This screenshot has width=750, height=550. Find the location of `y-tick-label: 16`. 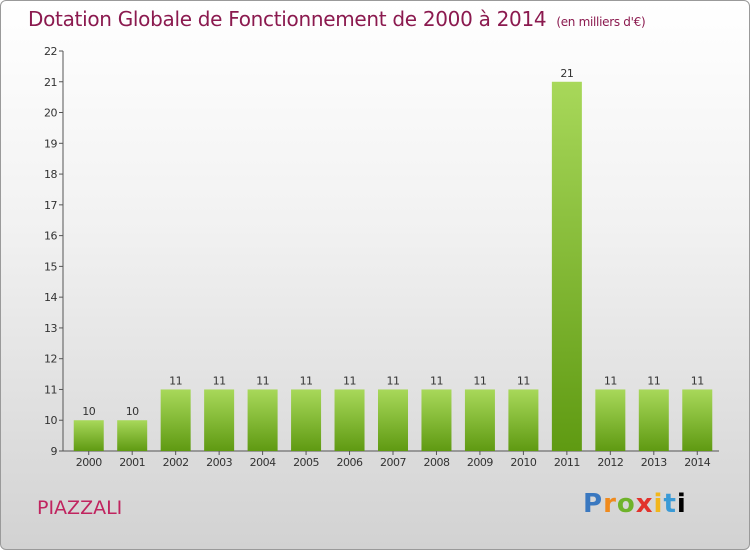

y-tick-label: 16 is located at coordinates (50, 236).